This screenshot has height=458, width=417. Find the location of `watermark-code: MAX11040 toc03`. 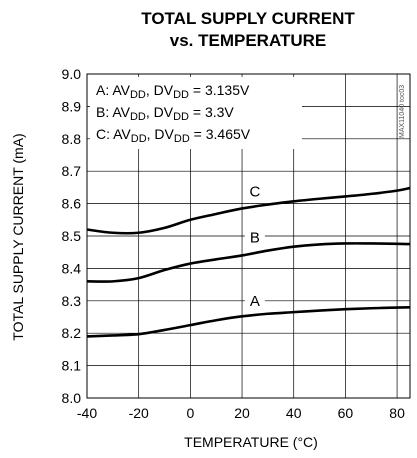

watermark-code: MAX11040 toc03 is located at coordinates (402, 111).